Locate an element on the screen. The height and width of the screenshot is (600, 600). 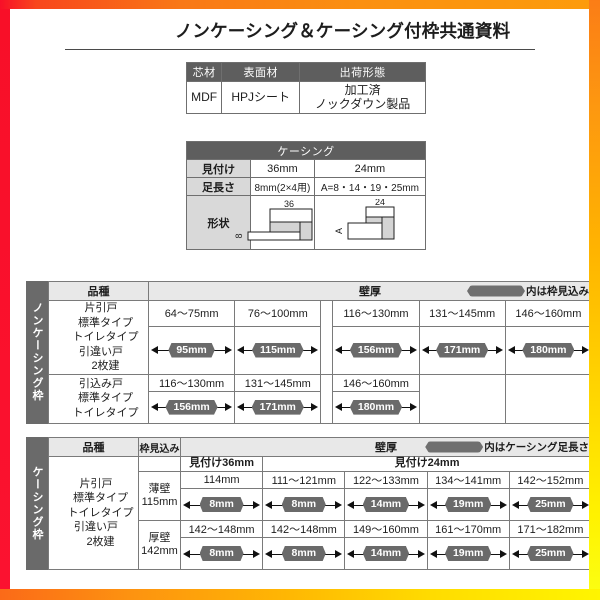
depth-line-1: 薄壁 is located at coordinates (159, 488).